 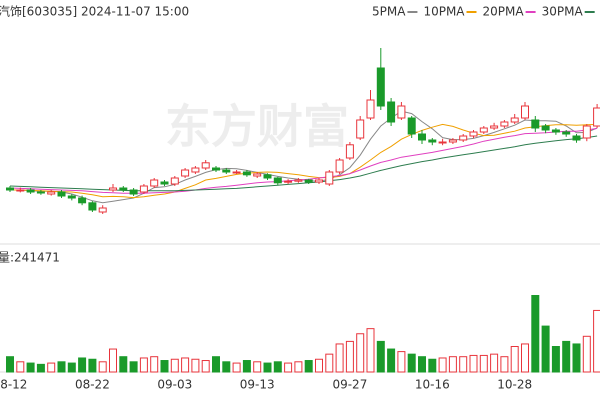 What do you see at coordinates (174, 385) in the screenshot?
I see `x-tick-label: 09-03` at bounding box center [174, 385].